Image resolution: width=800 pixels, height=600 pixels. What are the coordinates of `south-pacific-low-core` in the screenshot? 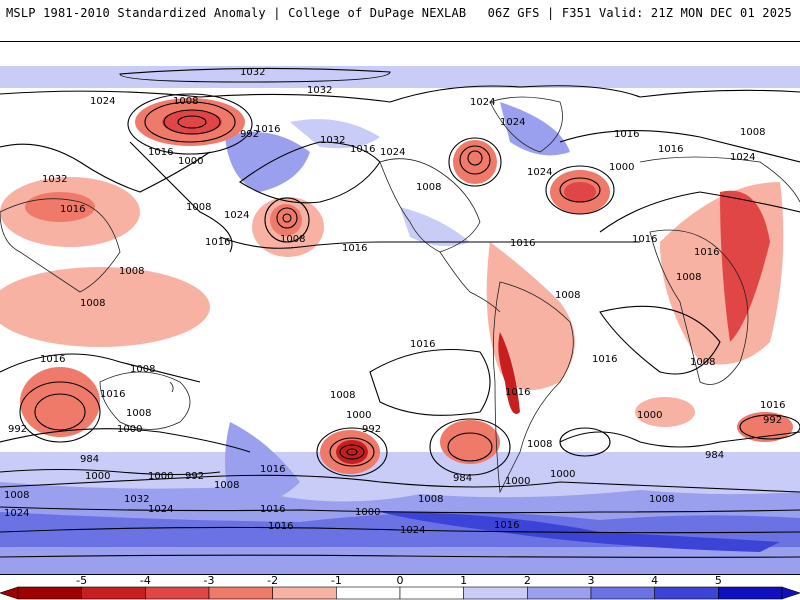 It's located at (352, 452).